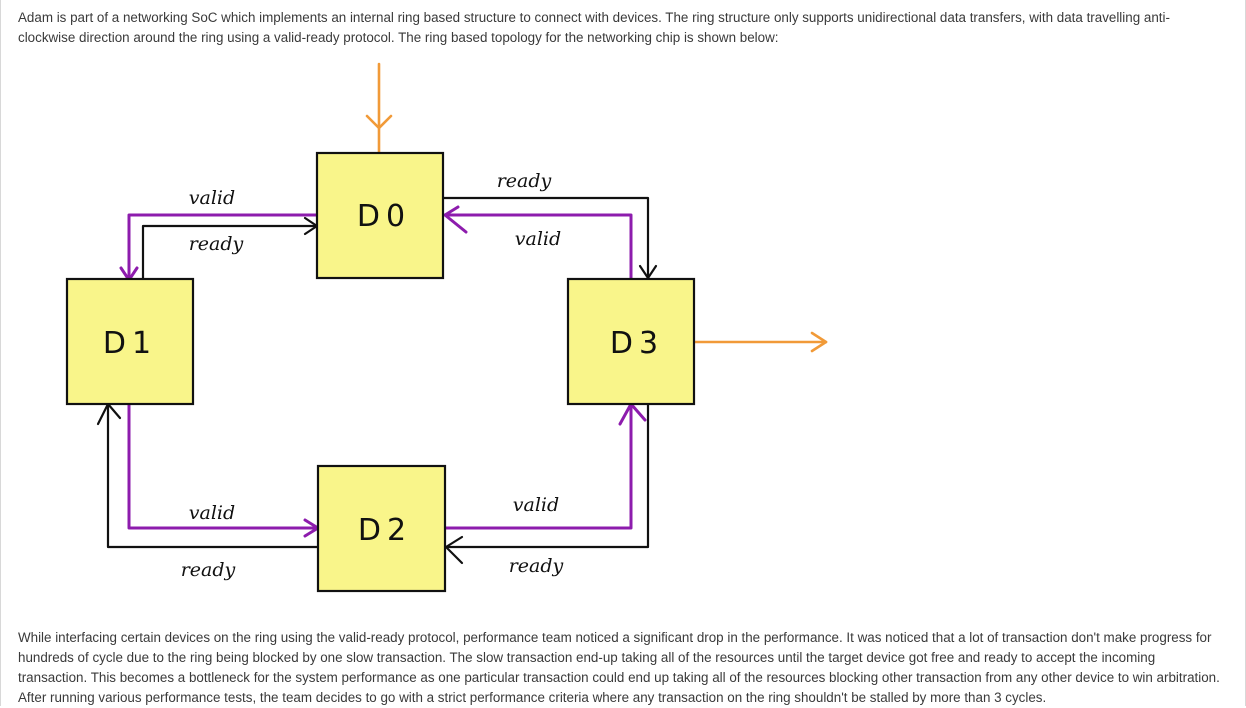 The image size is (1246, 708). I want to click on device-d0-label: D0, so click(384, 216).